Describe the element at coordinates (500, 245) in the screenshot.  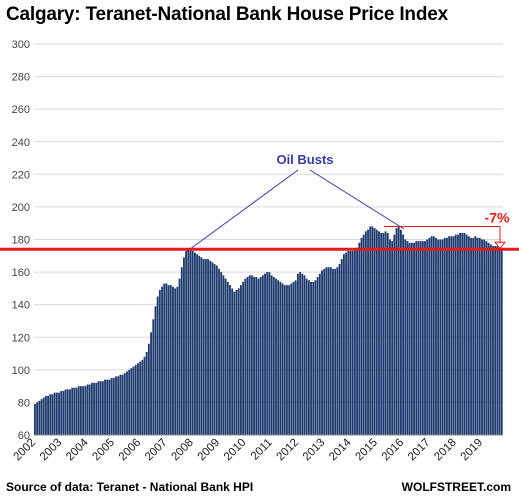
I see `decline-arrow` at that location.